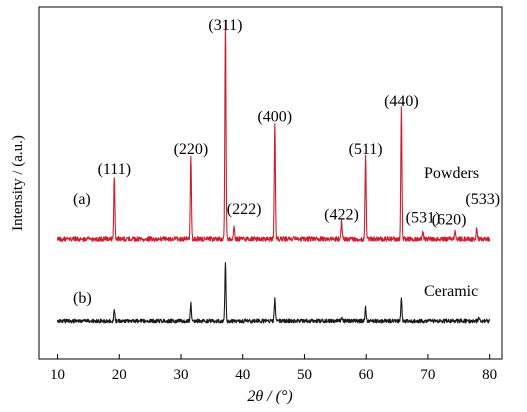 Image resolution: width=527 pixels, height=412 pixels. What do you see at coordinates (114, 169) in the screenshot?
I see `peak-label: (111)` at bounding box center [114, 169].